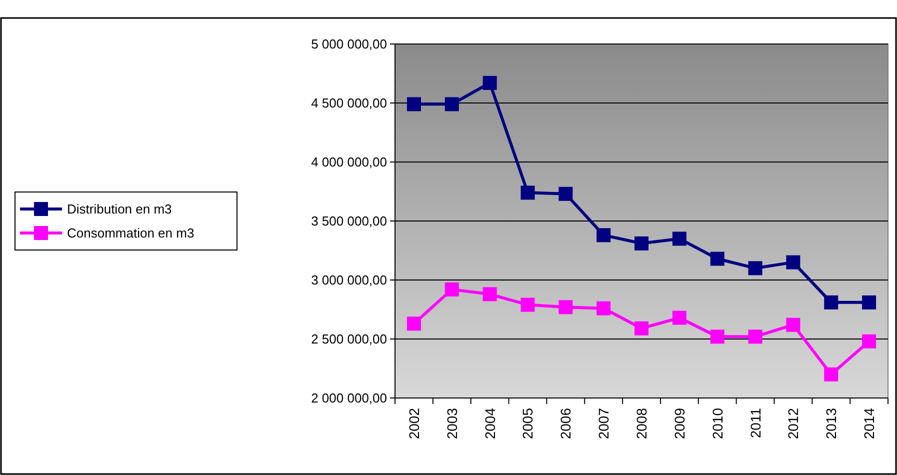 The height and width of the screenshot is (475, 897). I want to click on x-tick-label: 2014, so click(869, 424).